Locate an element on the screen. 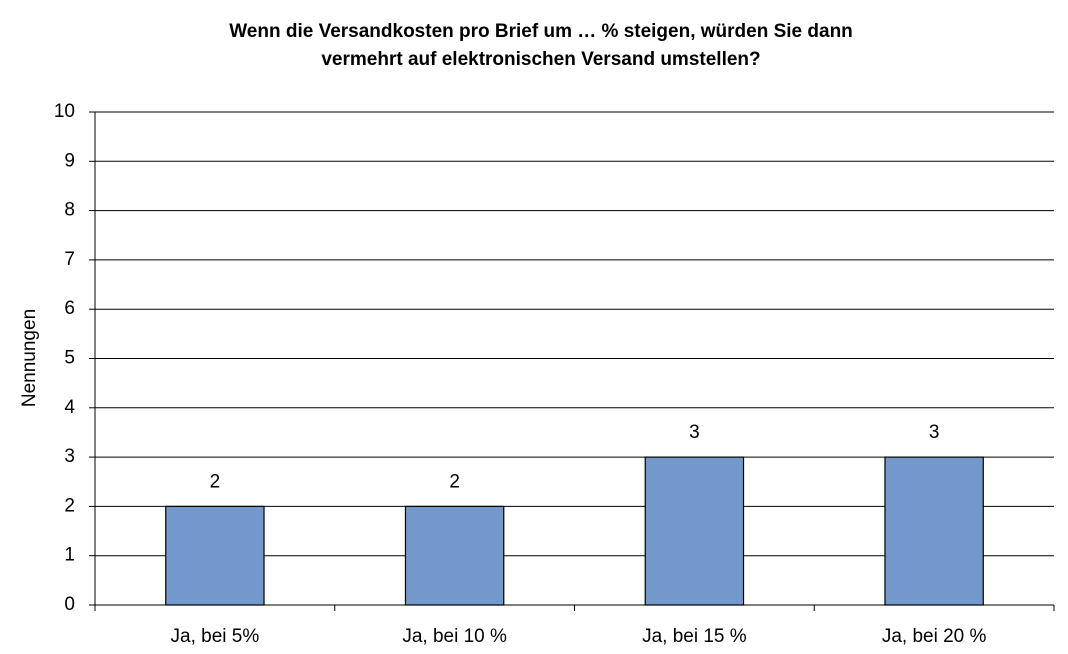 The image size is (1068, 654). y-tick-label: 1 is located at coordinates (69, 555).